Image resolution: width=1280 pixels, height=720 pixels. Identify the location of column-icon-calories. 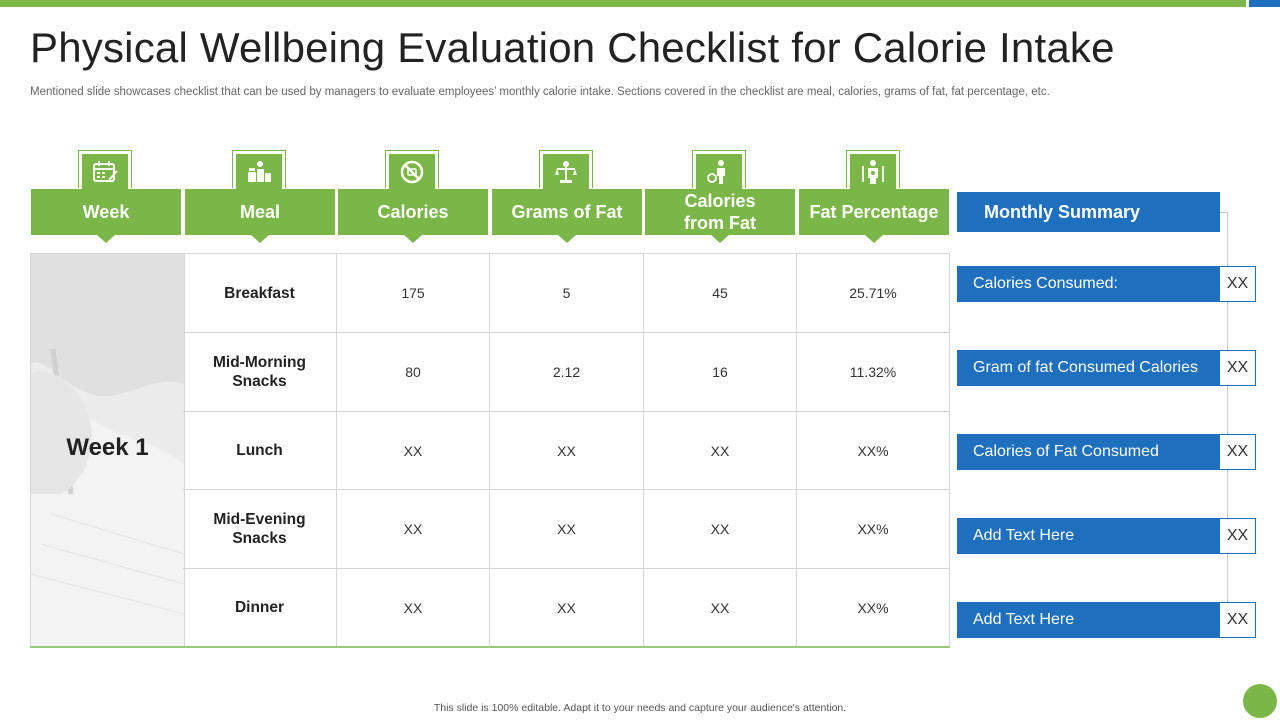
(413, 170).